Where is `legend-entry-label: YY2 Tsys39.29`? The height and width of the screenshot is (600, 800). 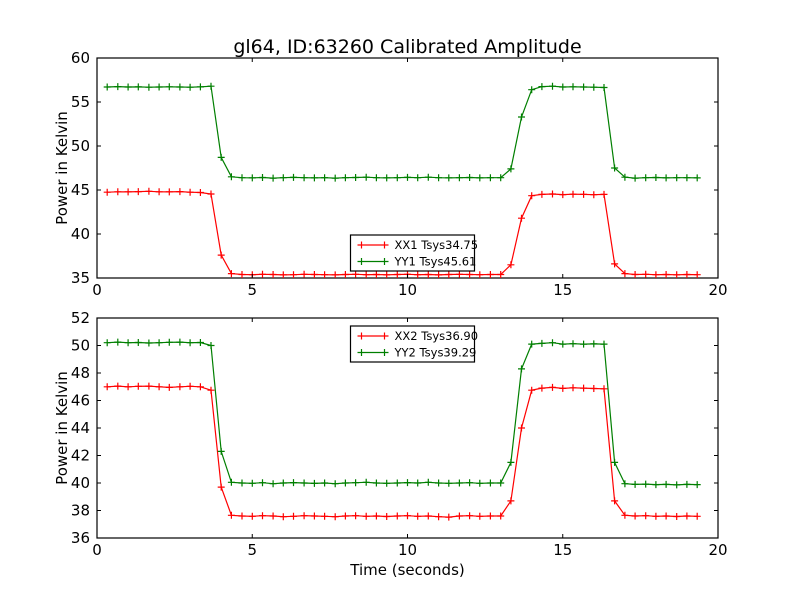 legend-entry-label: YY2 Tsys39.29 is located at coordinates (435, 353).